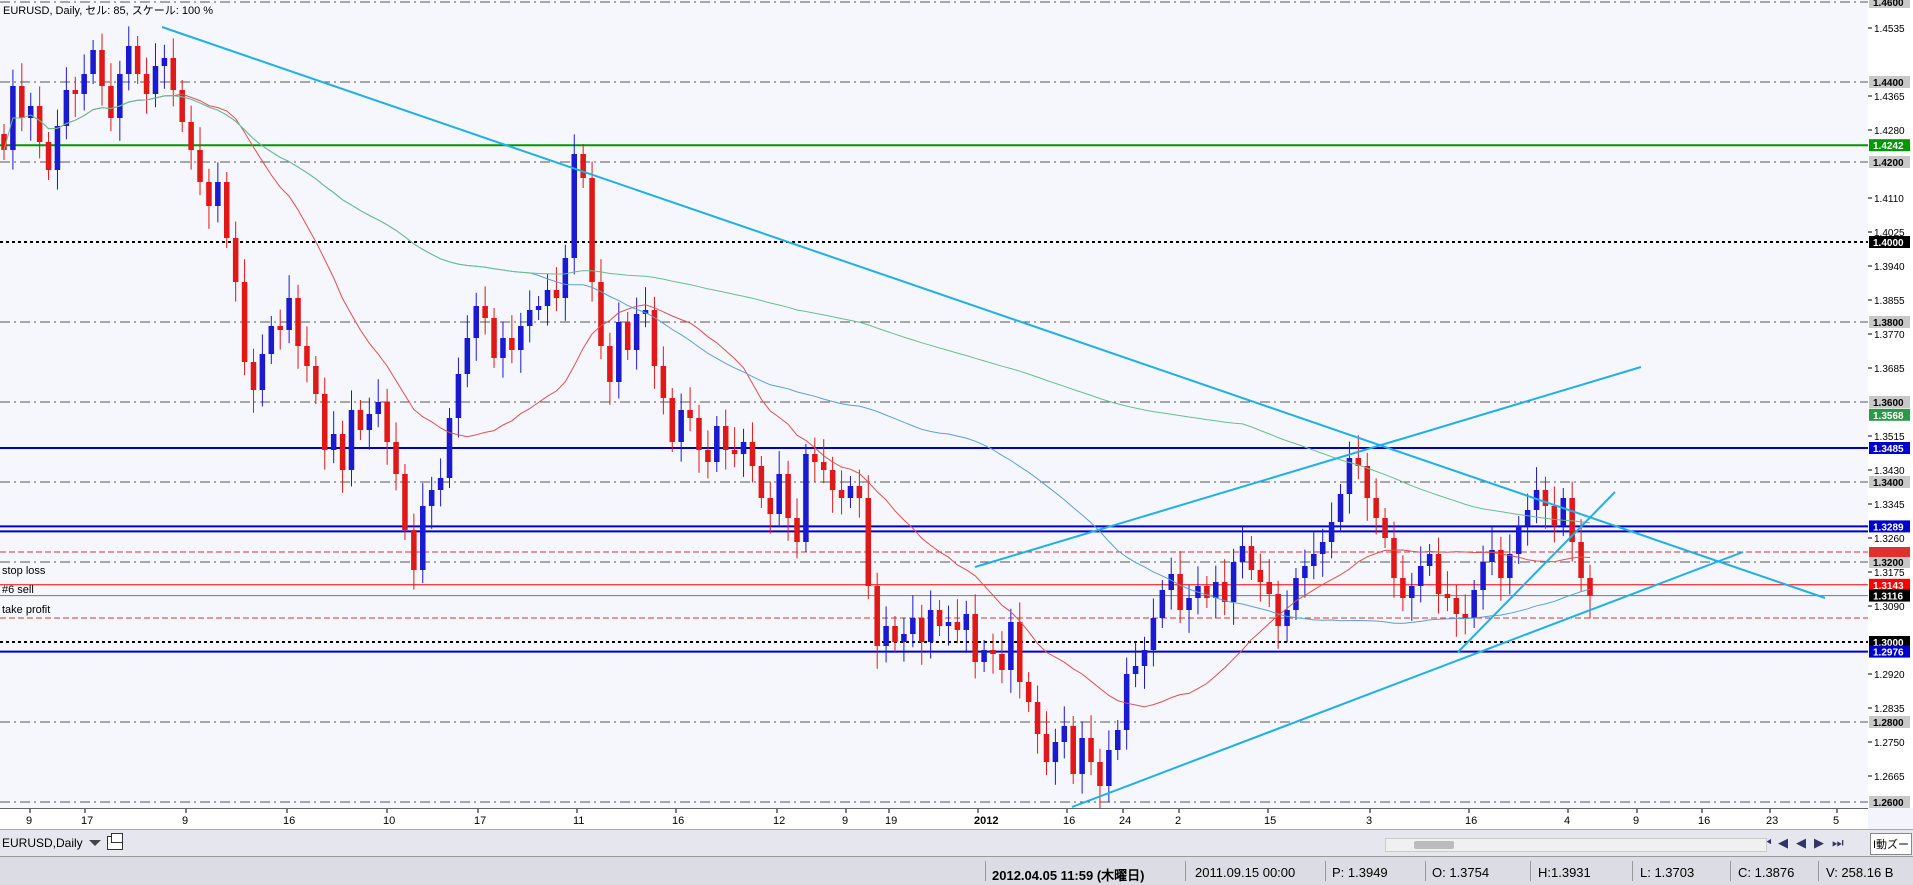 The width and height of the screenshot is (1913, 885). Describe the element at coordinates (1889, 743) in the screenshot. I see `price-tick-label: 1.2750` at that location.